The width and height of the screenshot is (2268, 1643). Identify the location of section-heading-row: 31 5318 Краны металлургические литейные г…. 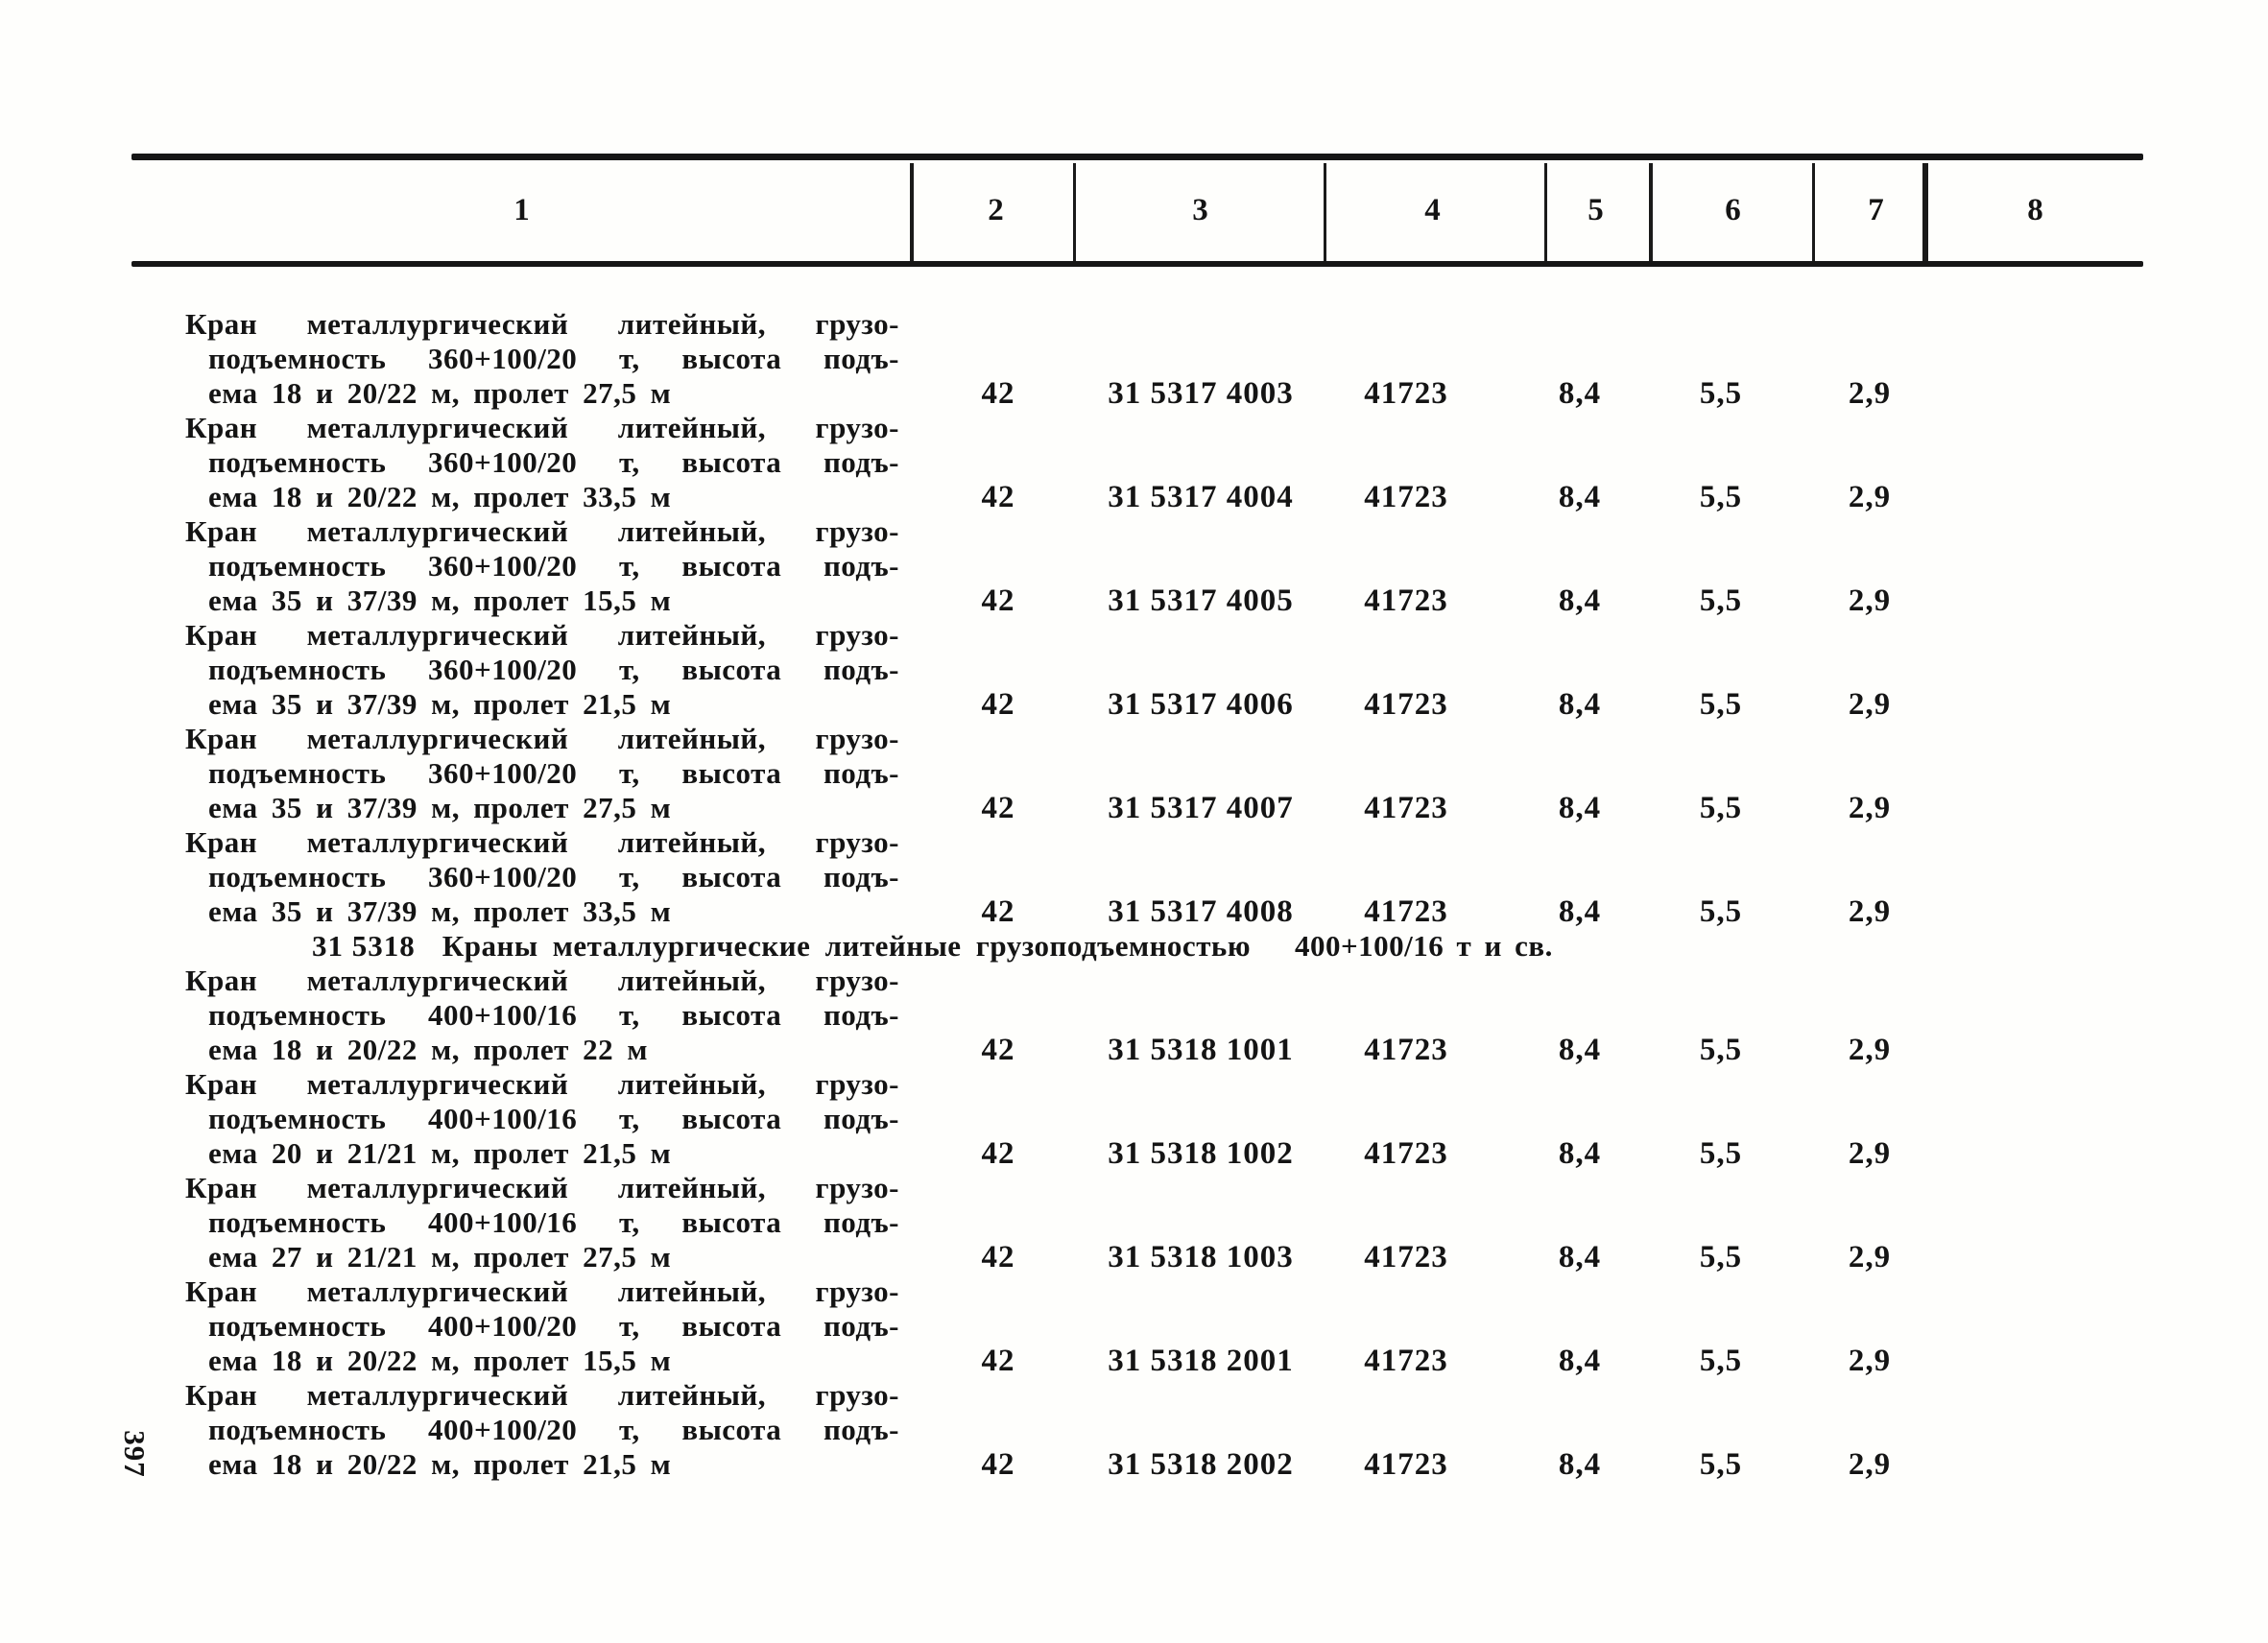
(1134, 946).